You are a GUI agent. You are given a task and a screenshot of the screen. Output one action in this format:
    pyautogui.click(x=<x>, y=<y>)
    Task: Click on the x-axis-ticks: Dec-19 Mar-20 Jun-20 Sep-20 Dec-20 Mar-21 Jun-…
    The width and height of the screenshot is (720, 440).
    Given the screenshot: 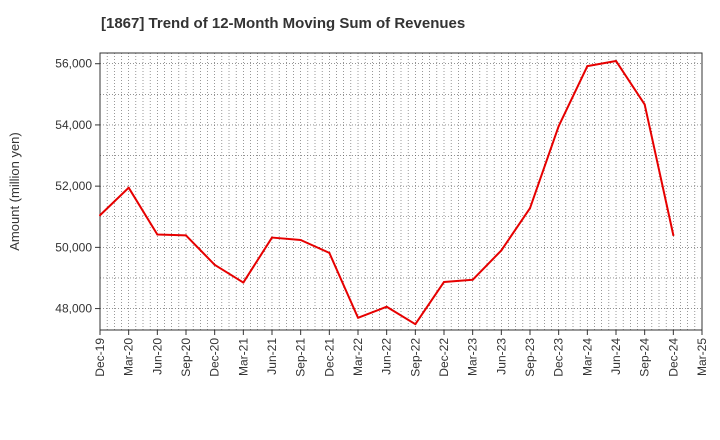 What is the action you would take?
    pyautogui.click(x=401, y=353)
    